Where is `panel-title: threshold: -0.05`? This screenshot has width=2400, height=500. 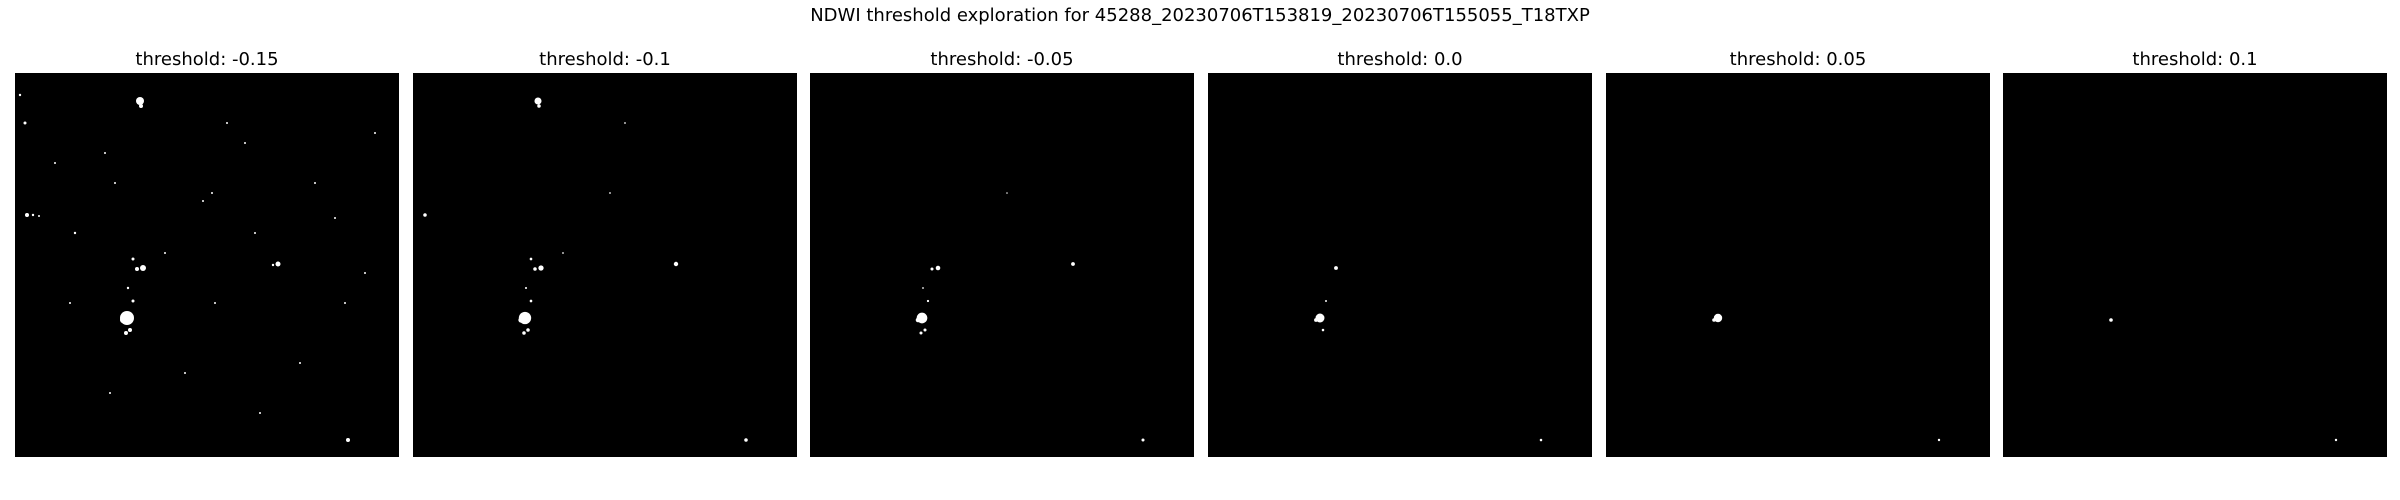 panel-title: threshold: -0.05 is located at coordinates (1002, 59).